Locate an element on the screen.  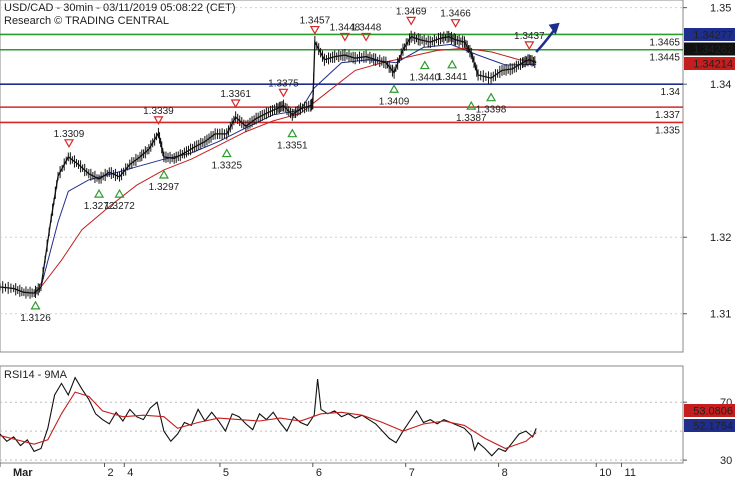
x-tick-label: 7 is located at coordinates (412, 473).